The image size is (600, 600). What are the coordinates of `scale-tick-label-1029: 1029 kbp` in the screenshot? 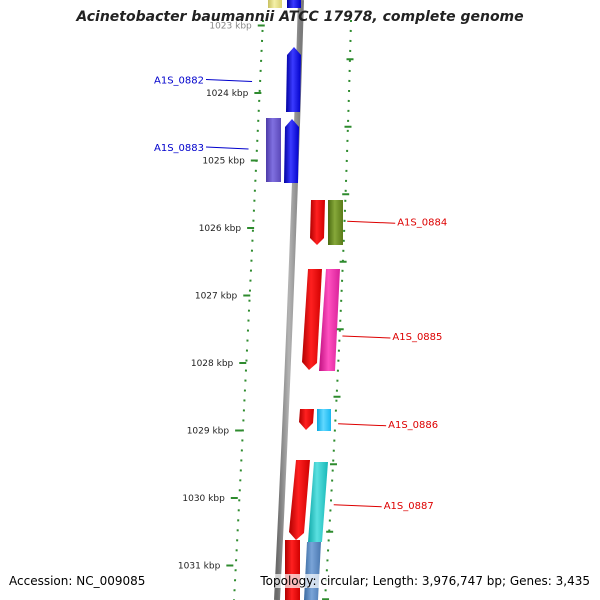 It's located at (208, 432).